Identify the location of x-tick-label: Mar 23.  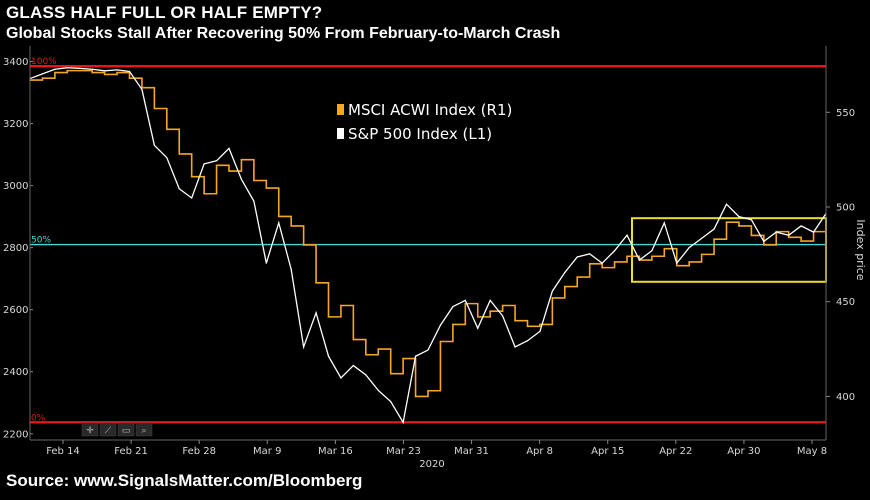
(403, 451).